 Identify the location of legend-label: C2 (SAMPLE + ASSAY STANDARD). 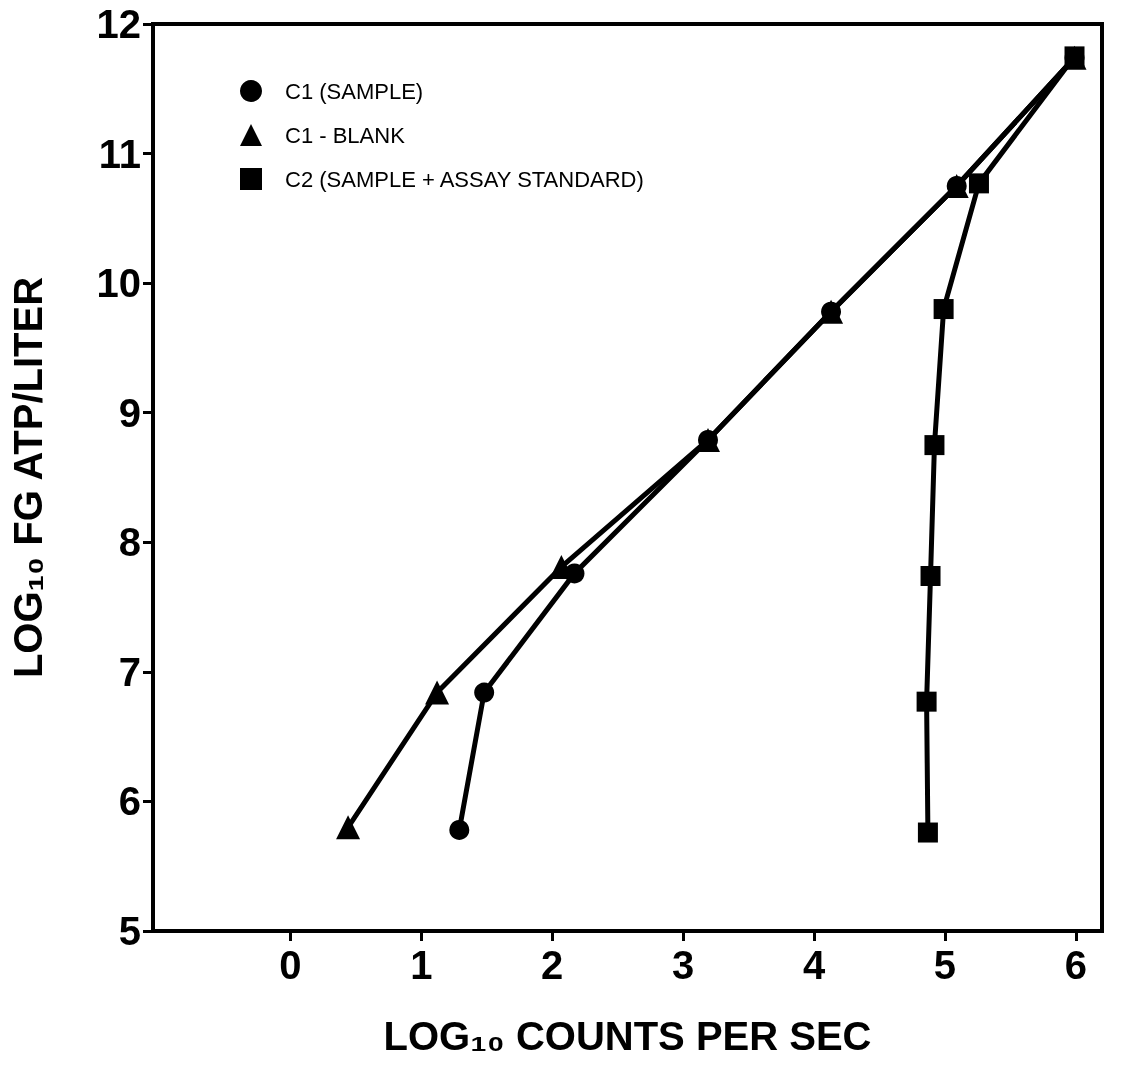
(464, 179).